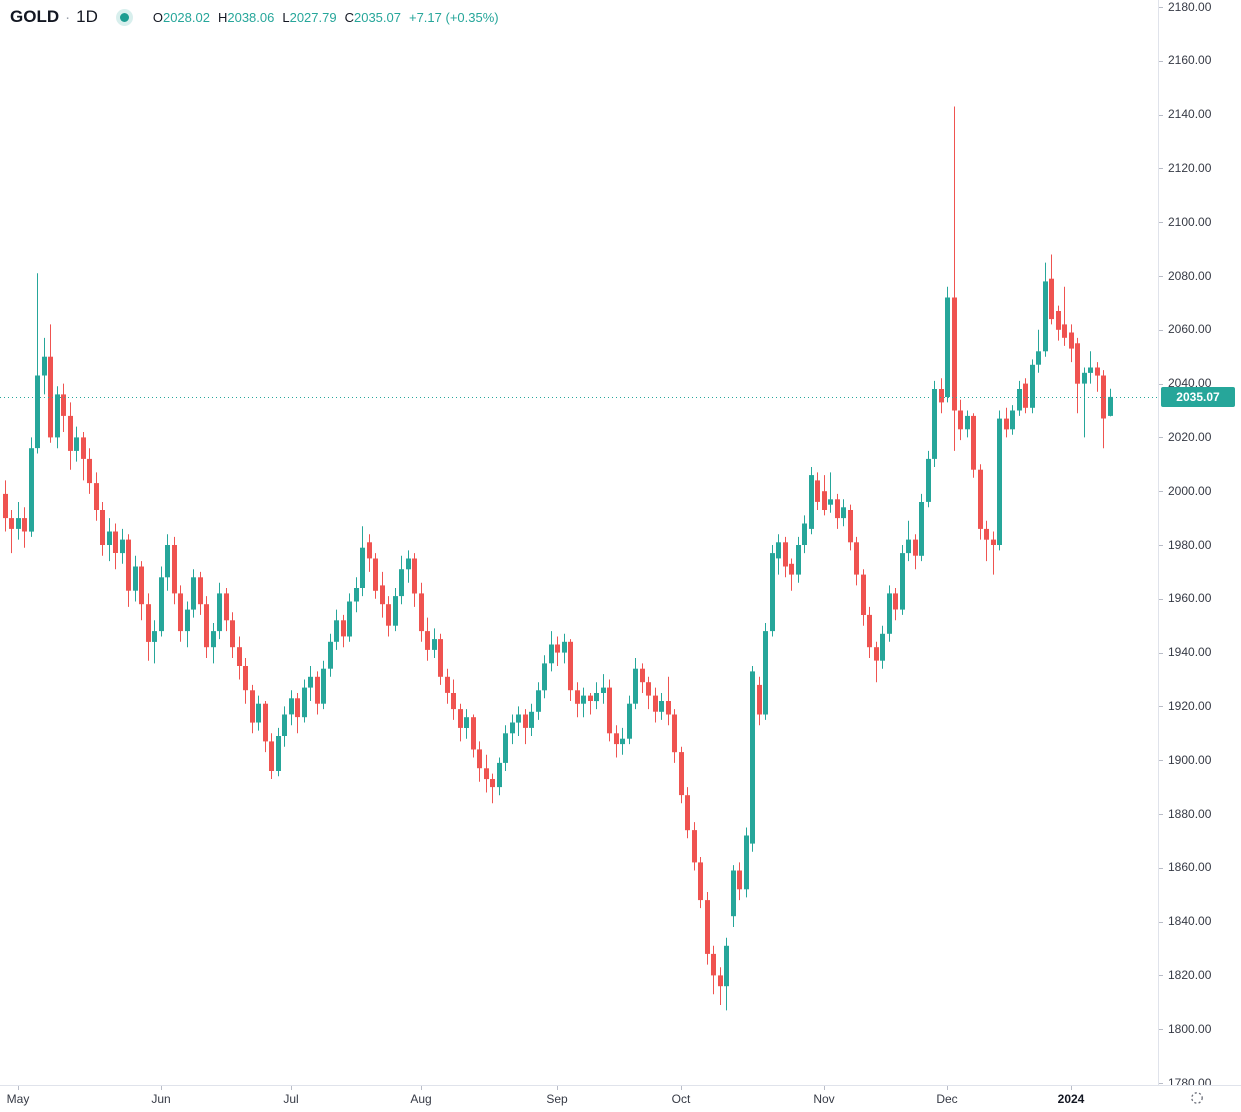 This screenshot has width=1241, height=1112. What do you see at coordinates (1190, 813) in the screenshot?
I see `price-axis-label: 1880.00` at bounding box center [1190, 813].